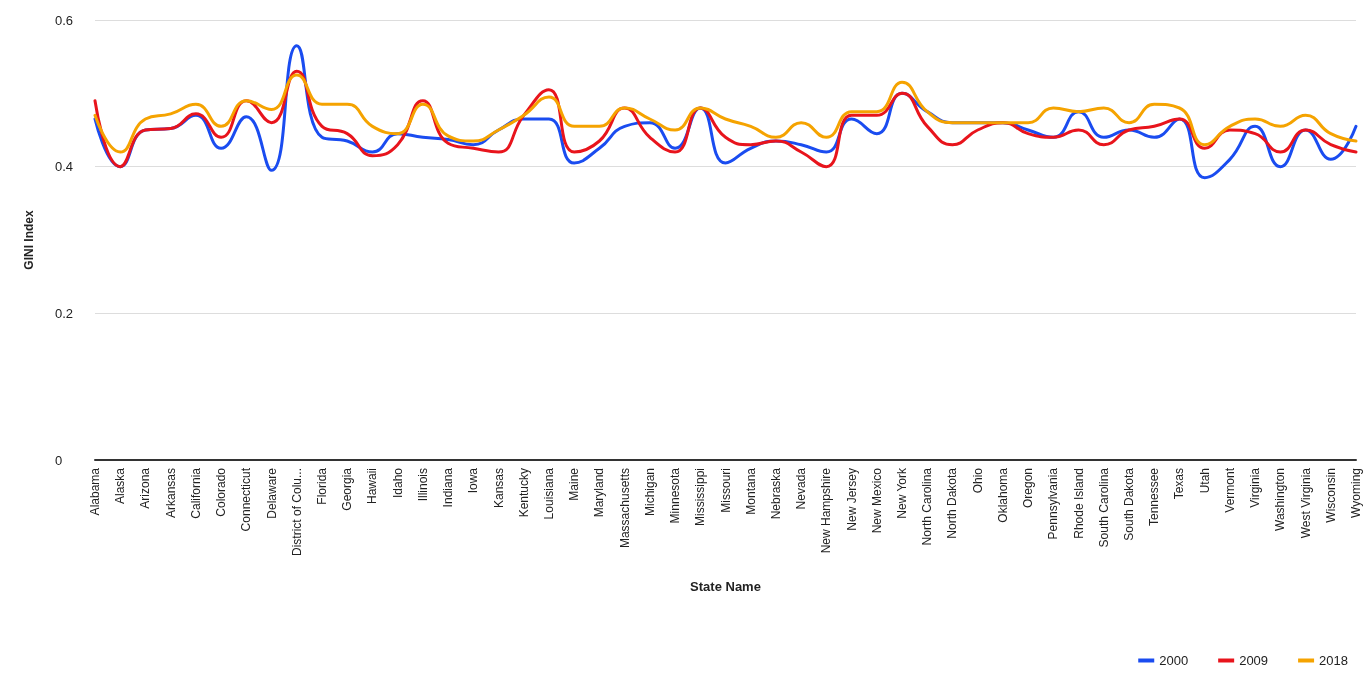 The image size is (1368, 674). I want to click on x-tick-label: Nebraska, so click(775, 493).